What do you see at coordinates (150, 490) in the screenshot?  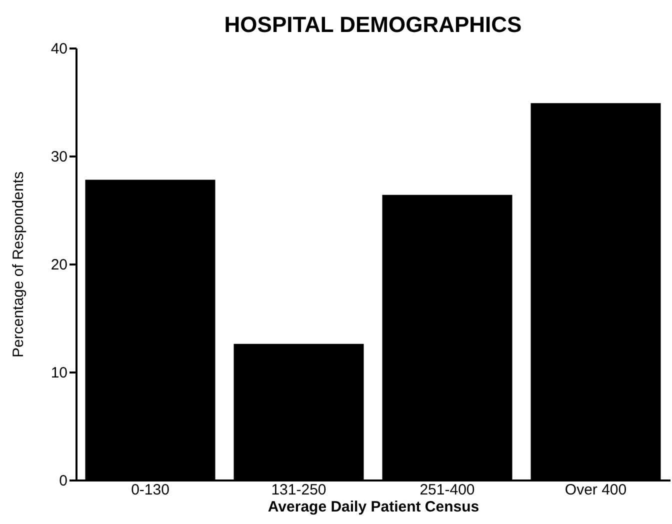 I see `x-tick-label: 0-130` at bounding box center [150, 490].